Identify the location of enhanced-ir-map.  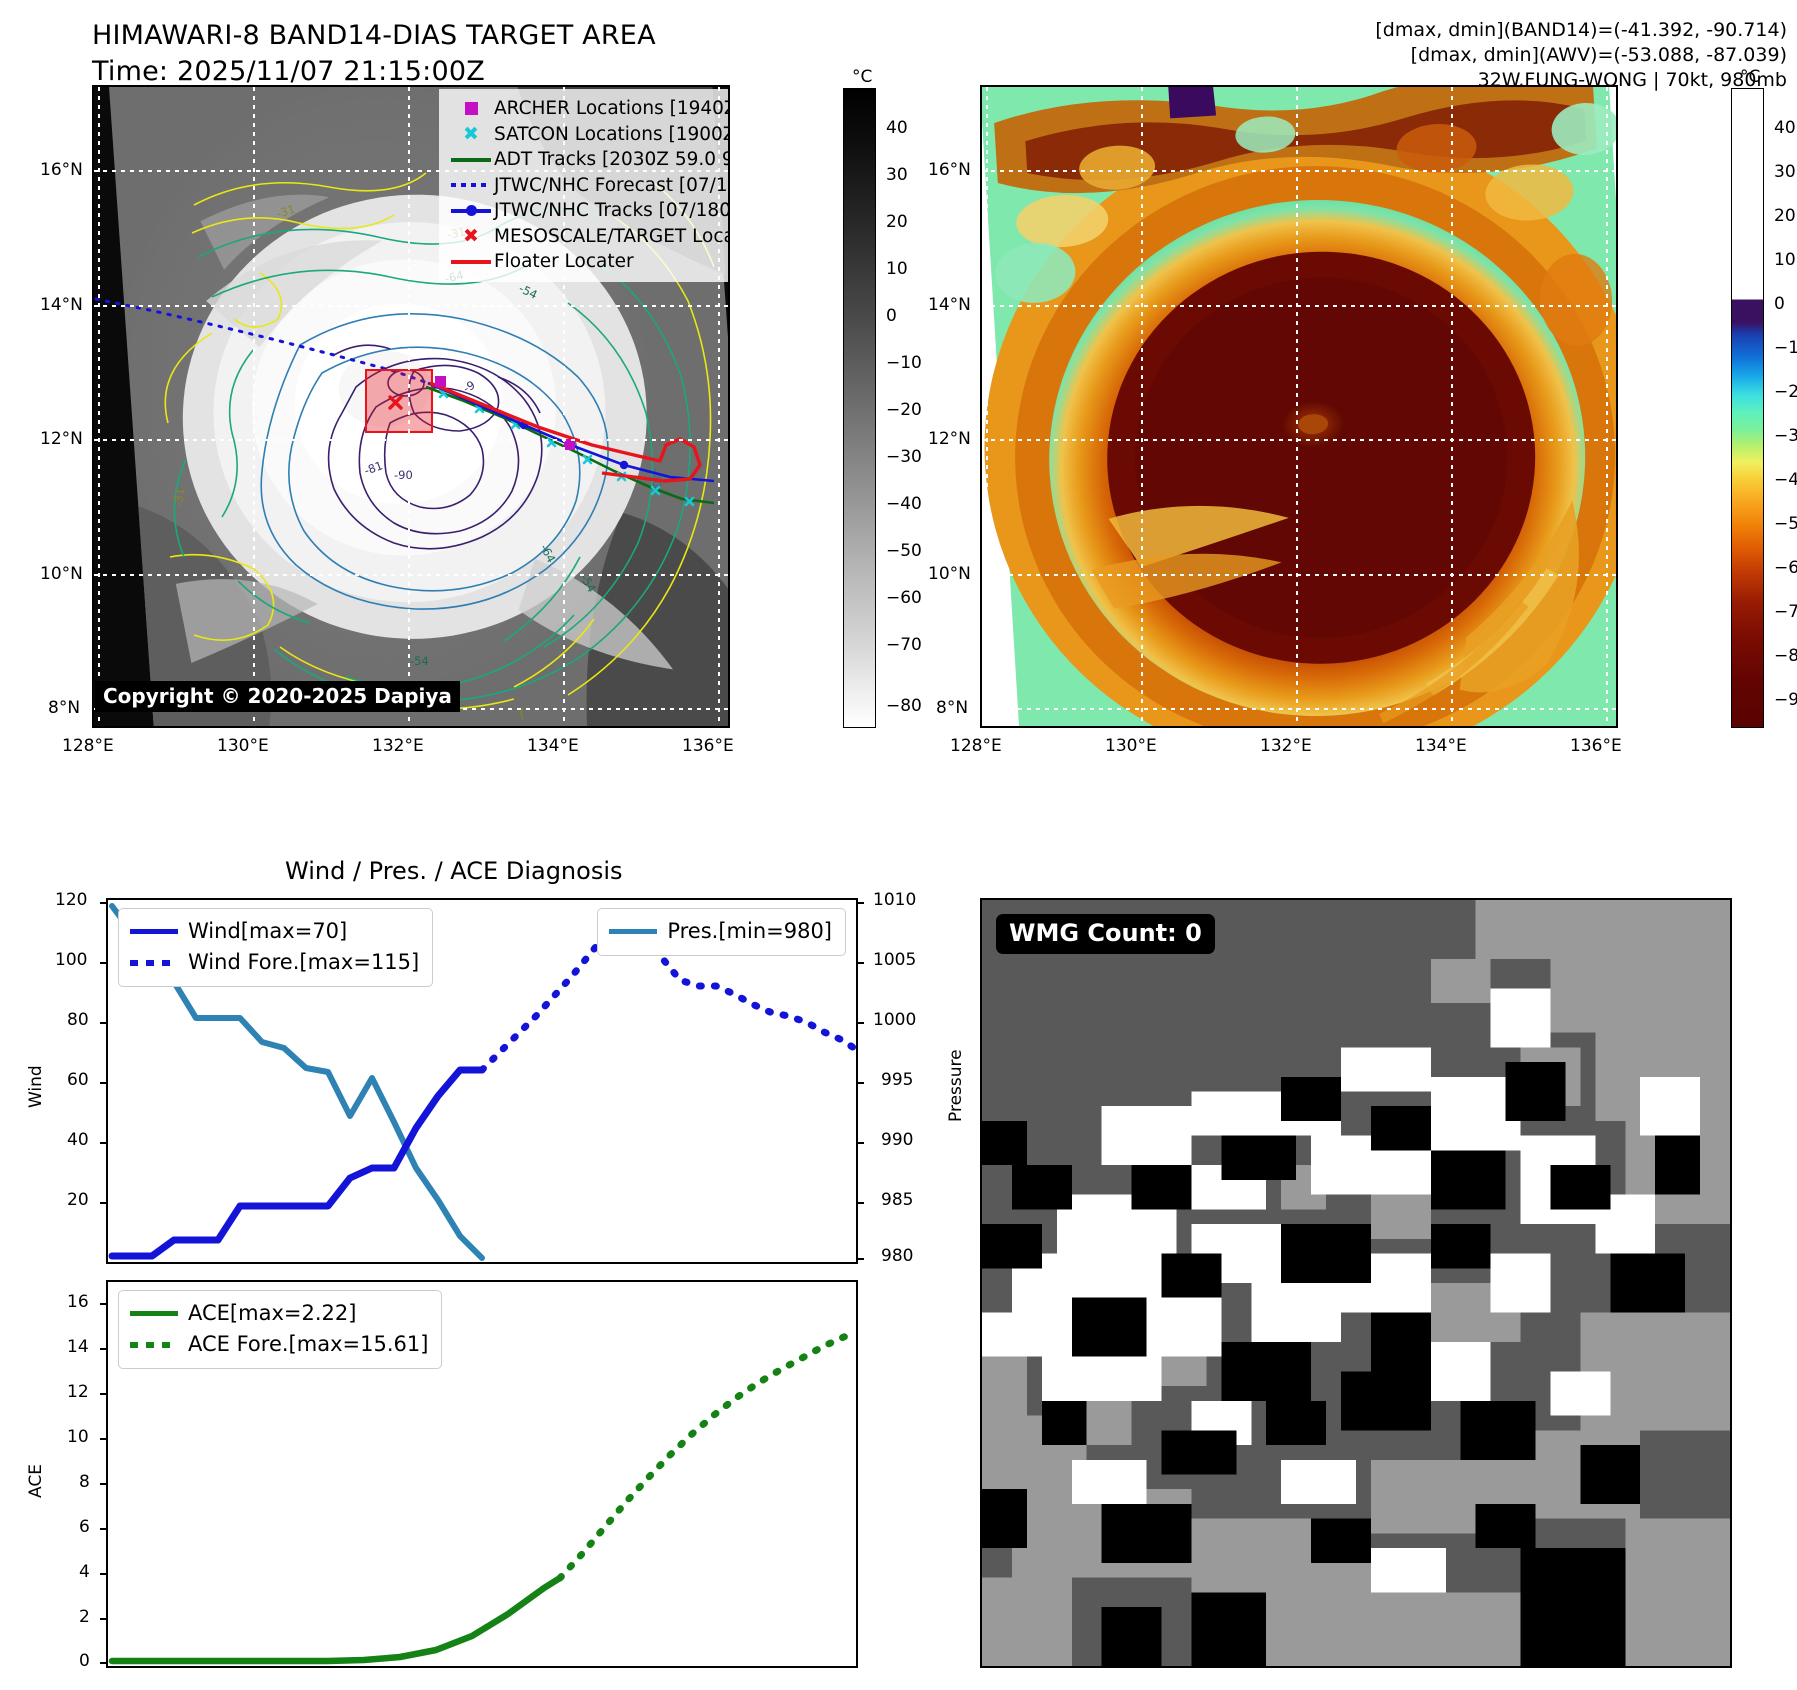
(1299, 406).